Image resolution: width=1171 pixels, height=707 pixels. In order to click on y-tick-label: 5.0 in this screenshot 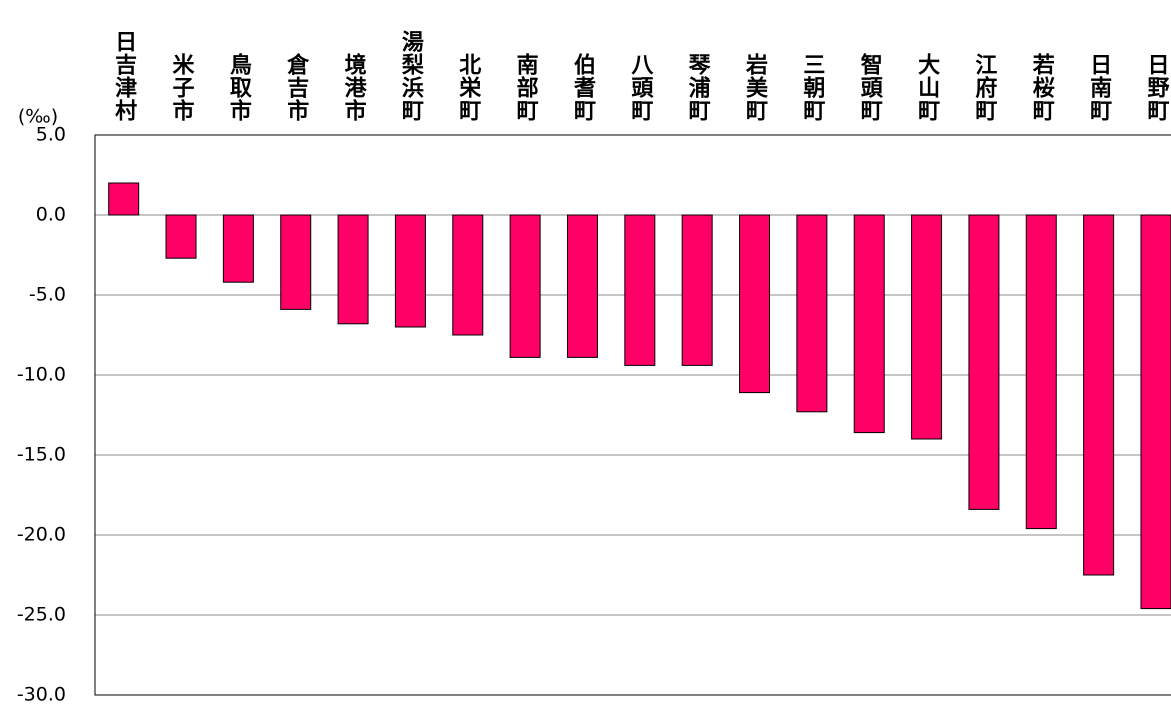, I will do `click(51, 135)`.